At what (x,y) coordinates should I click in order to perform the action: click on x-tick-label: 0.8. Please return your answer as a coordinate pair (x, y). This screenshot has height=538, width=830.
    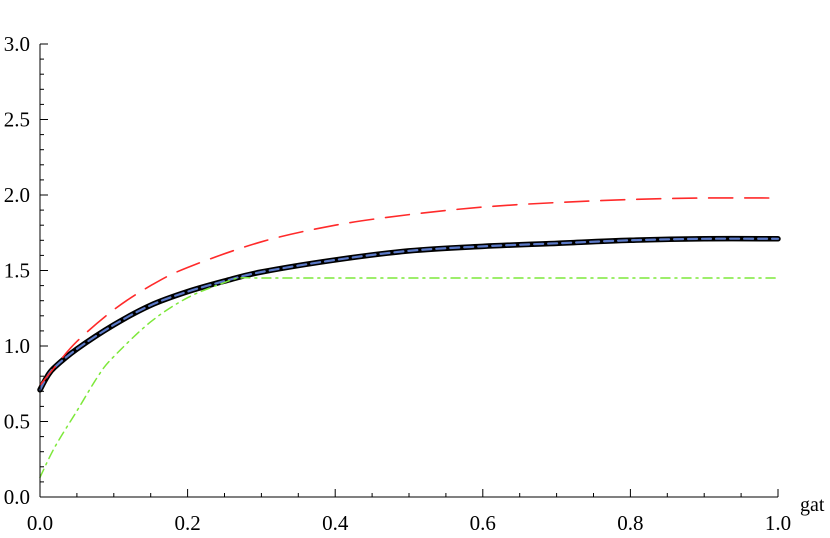
    Looking at the image, I should click on (630, 523).